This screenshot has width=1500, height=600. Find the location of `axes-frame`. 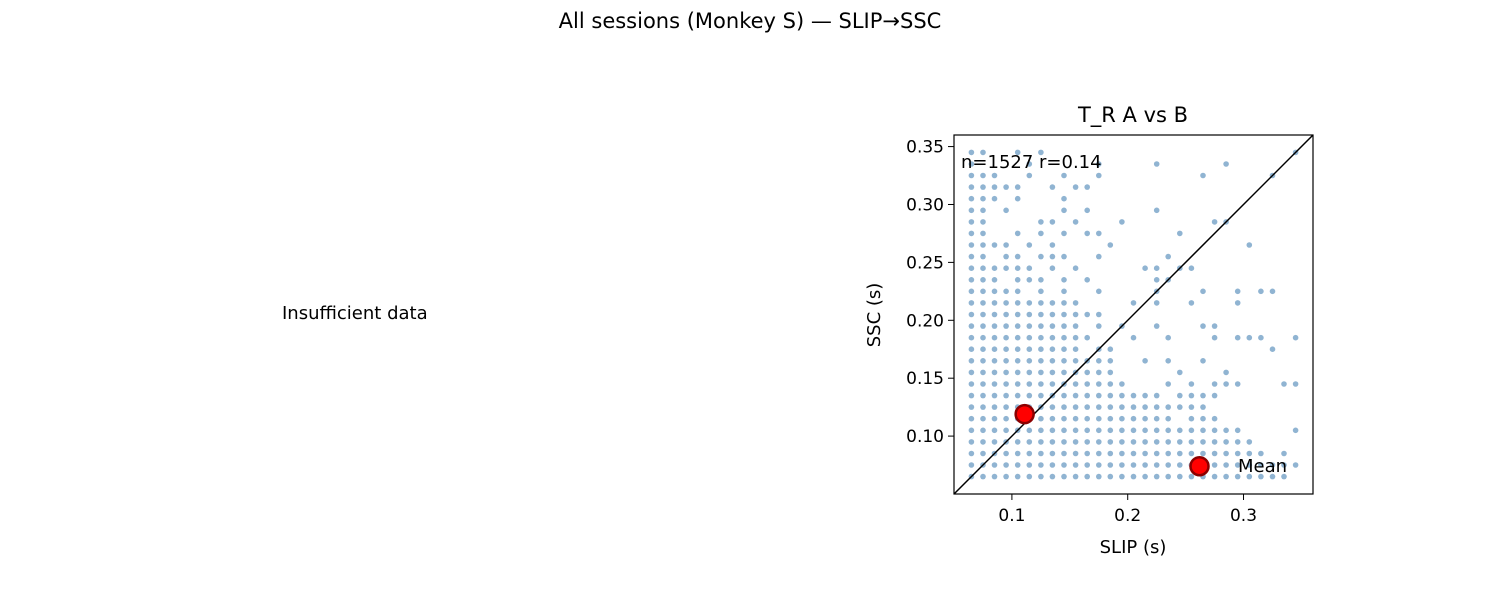

axes-frame is located at coordinates (1133, 314).